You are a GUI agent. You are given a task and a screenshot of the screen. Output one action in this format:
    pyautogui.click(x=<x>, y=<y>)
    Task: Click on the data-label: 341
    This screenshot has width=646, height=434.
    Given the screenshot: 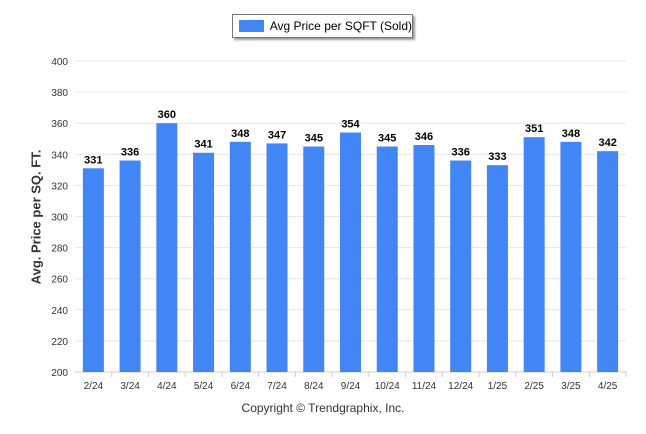 What is the action you would take?
    pyautogui.click(x=203, y=145)
    